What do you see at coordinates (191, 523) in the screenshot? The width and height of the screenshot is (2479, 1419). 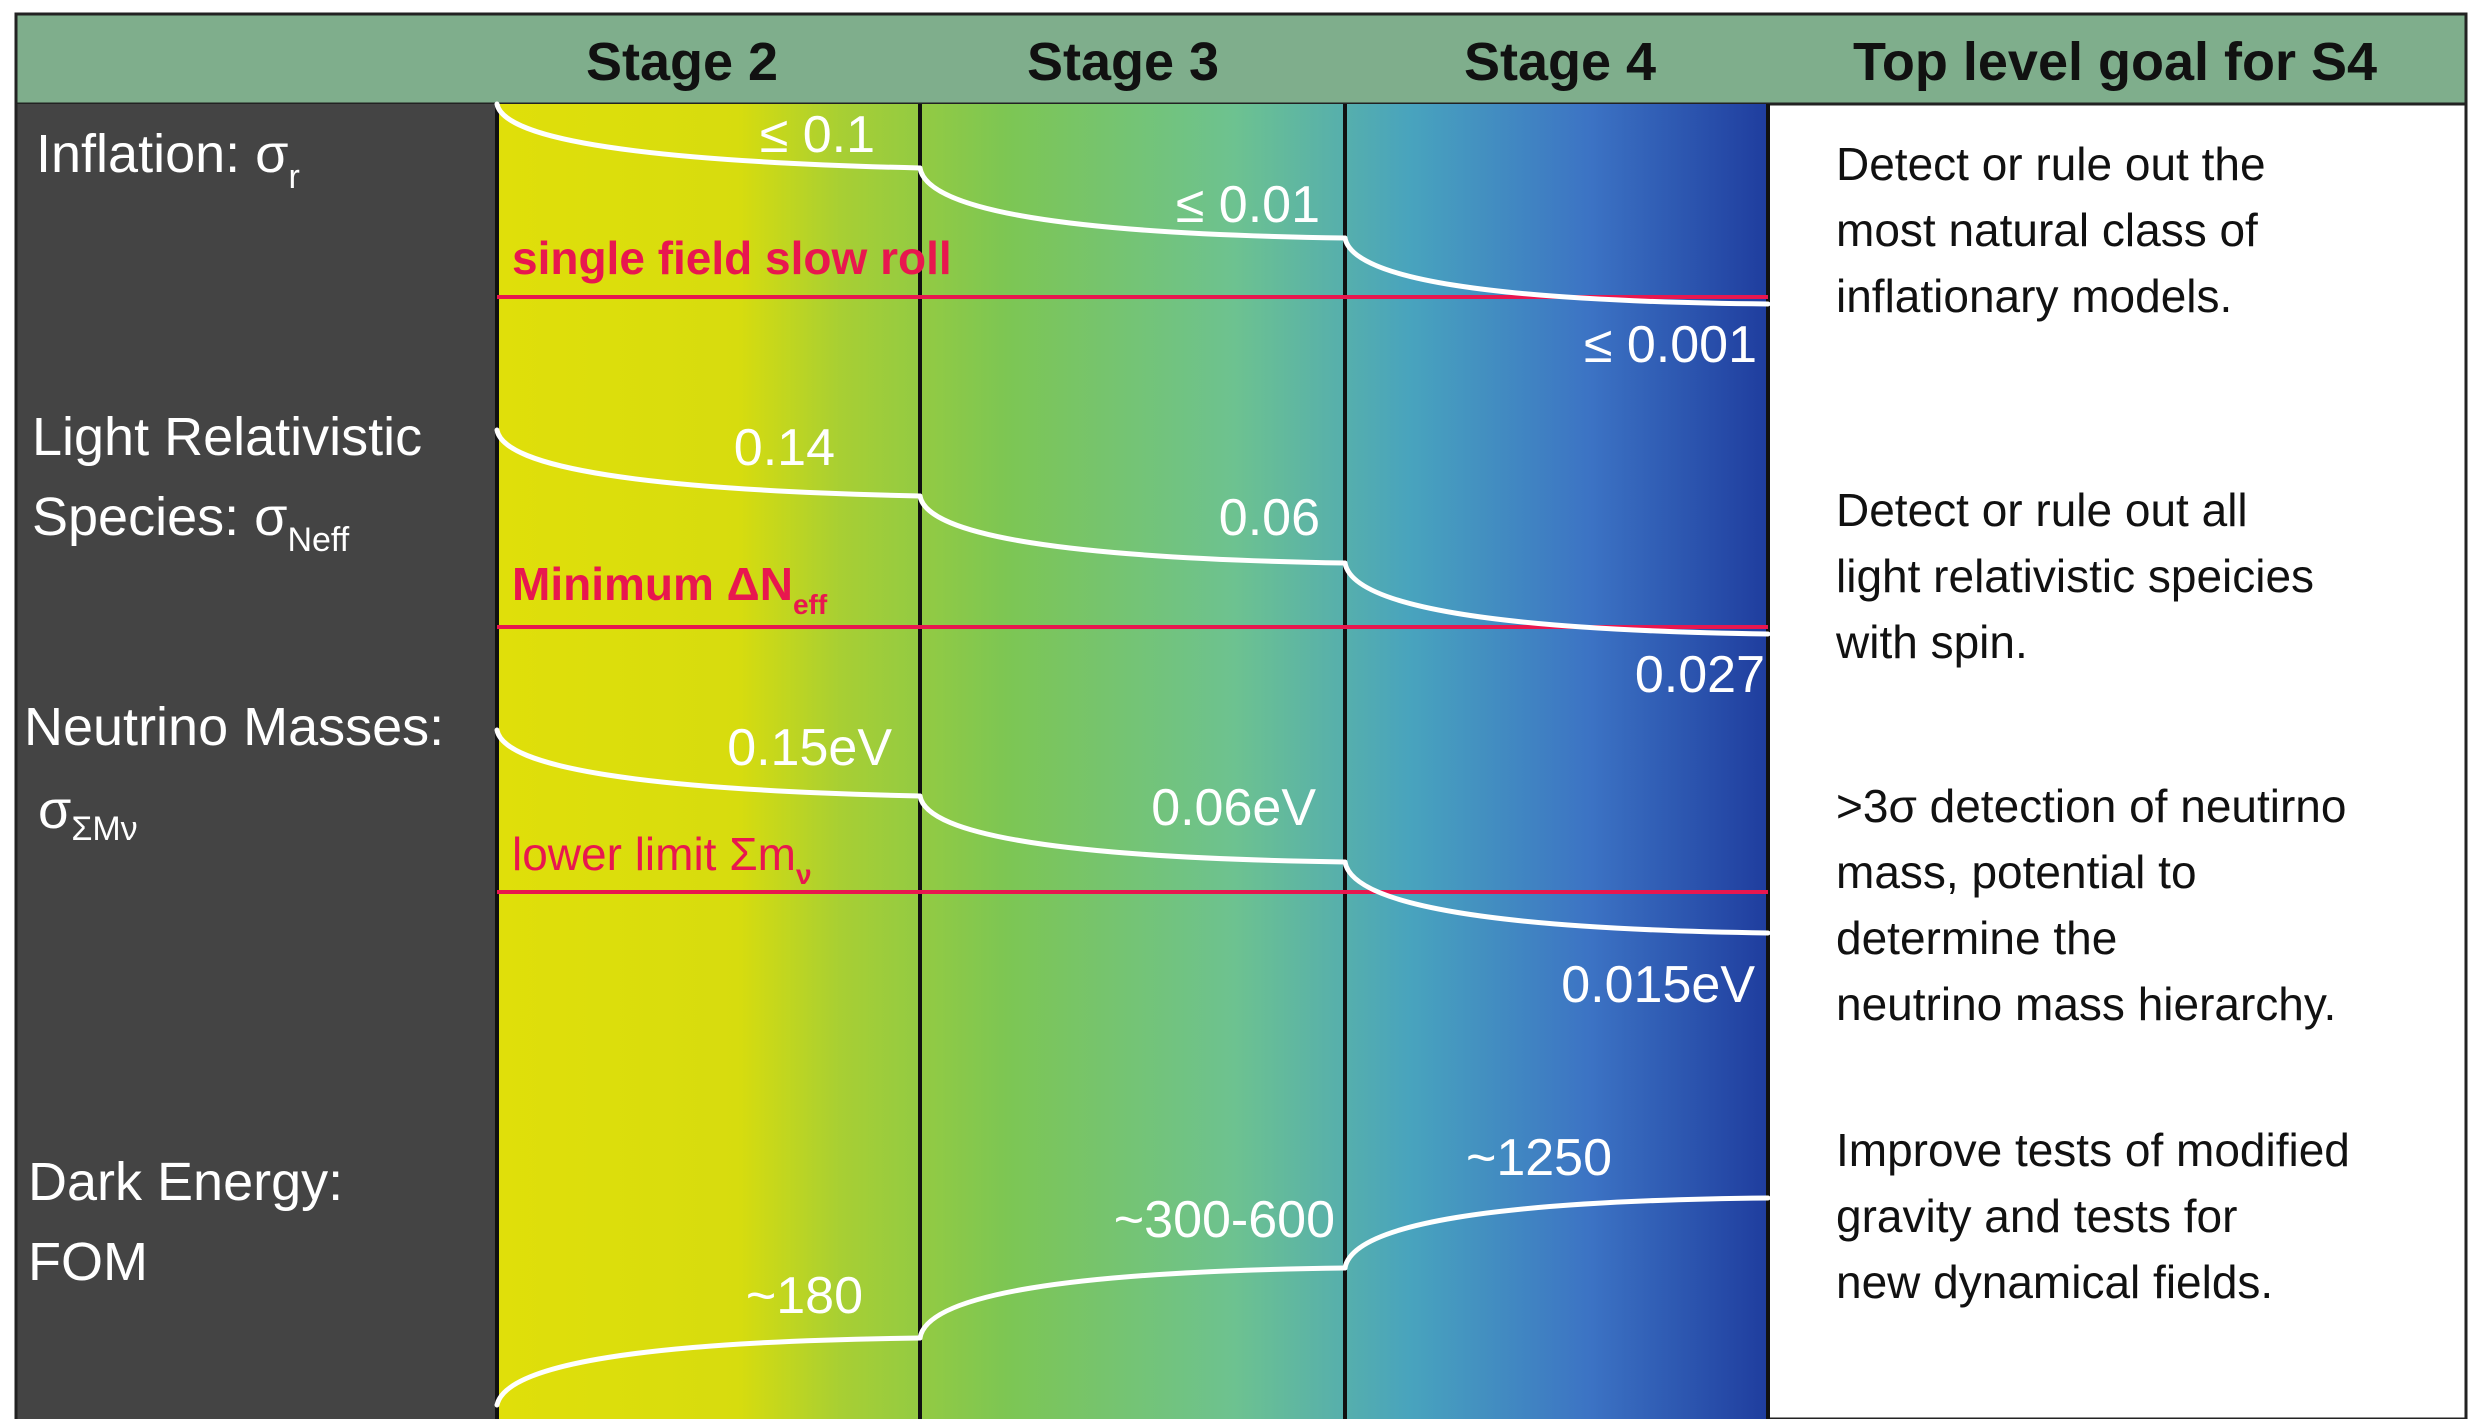 I see `row-light-species-label-line2: Species: σNeff` at bounding box center [191, 523].